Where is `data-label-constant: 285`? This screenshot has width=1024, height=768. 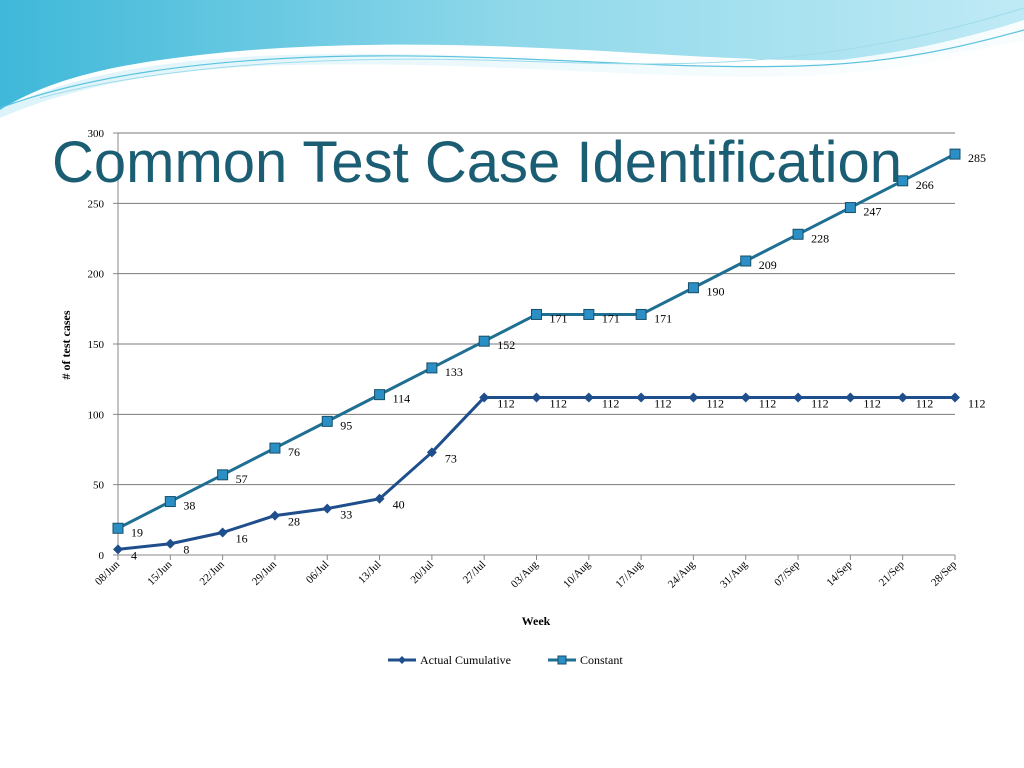 data-label-constant: 285 is located at coordinates (977, 158).